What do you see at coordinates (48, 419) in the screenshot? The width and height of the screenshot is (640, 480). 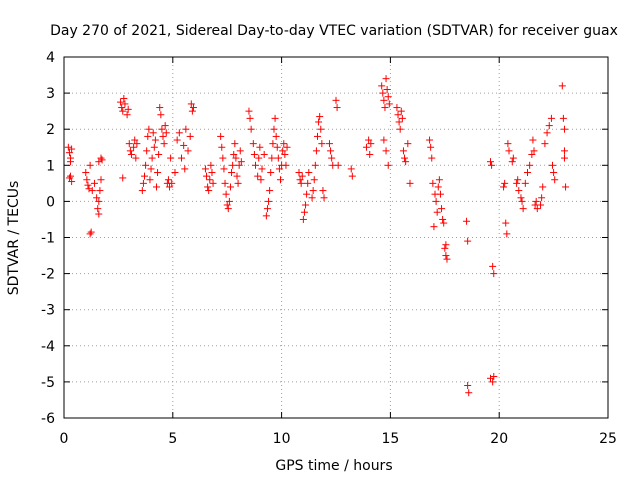 I see `y-tick-label: -6` at bounding box center [48, 419].